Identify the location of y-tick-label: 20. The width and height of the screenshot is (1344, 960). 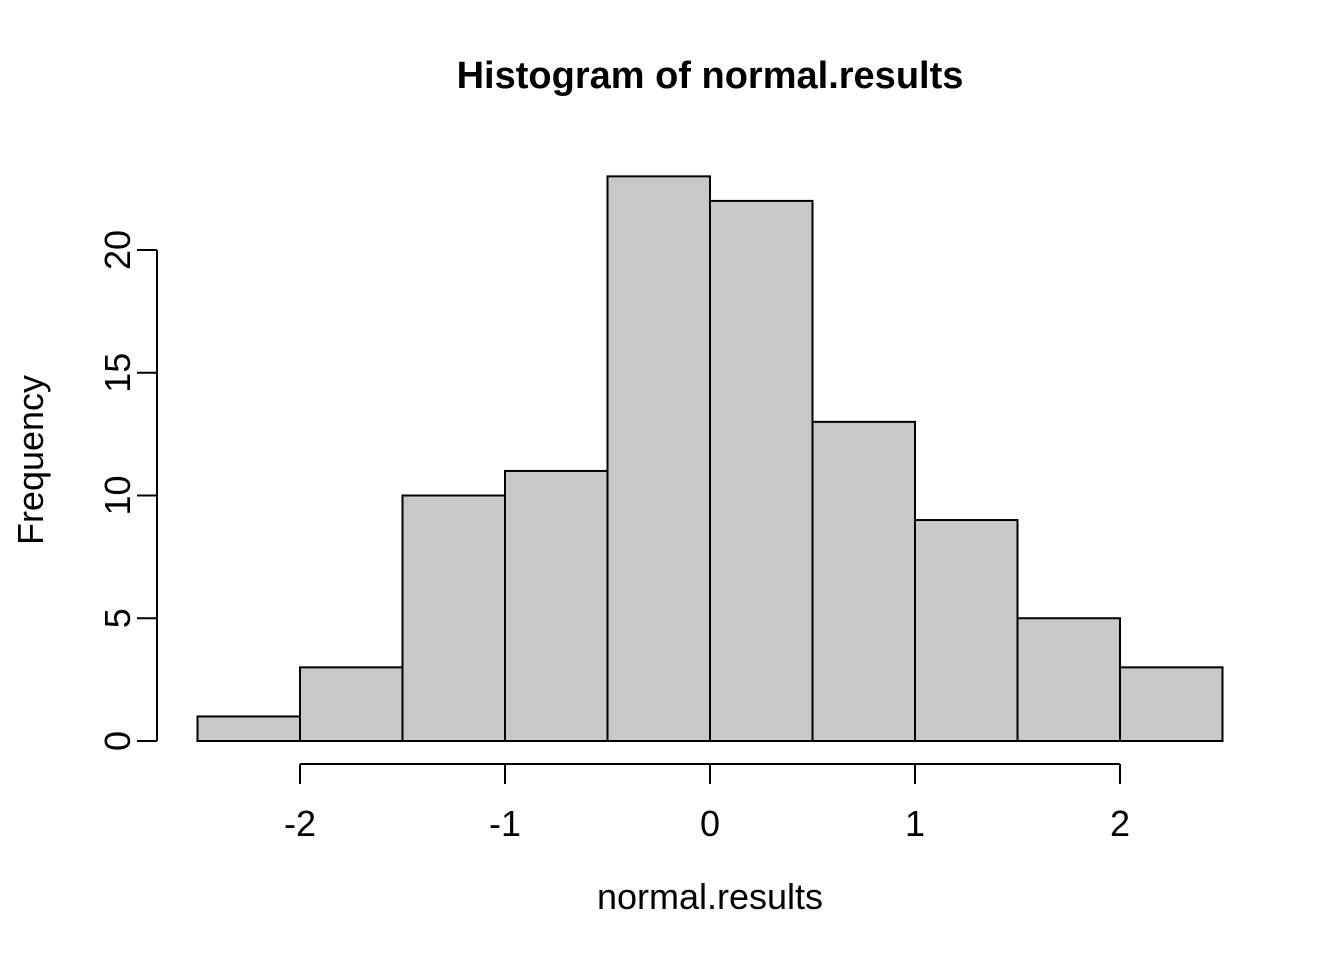
(117, 250).